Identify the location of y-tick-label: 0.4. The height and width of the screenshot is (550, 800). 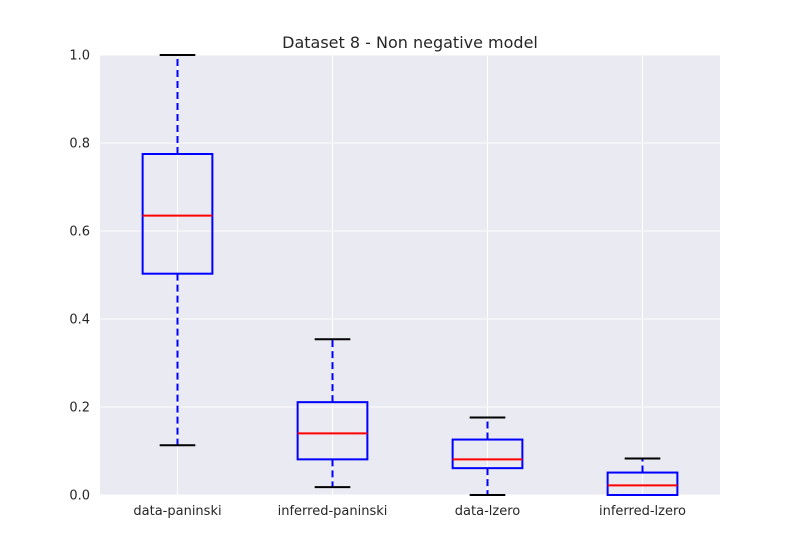
(79, 320).